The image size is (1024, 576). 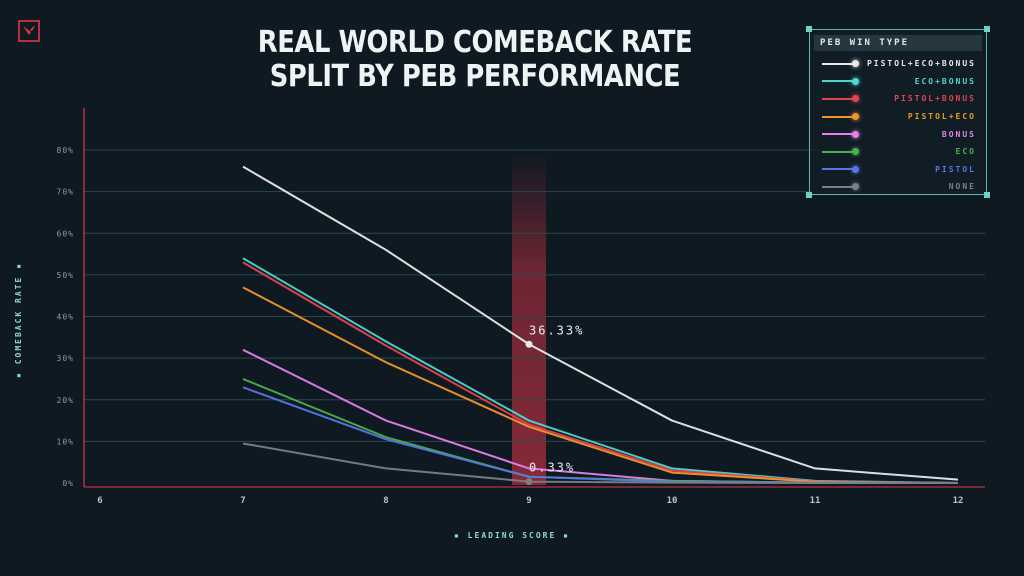 I want to click on x-tick-label: 9, so click(x=528, y=501).